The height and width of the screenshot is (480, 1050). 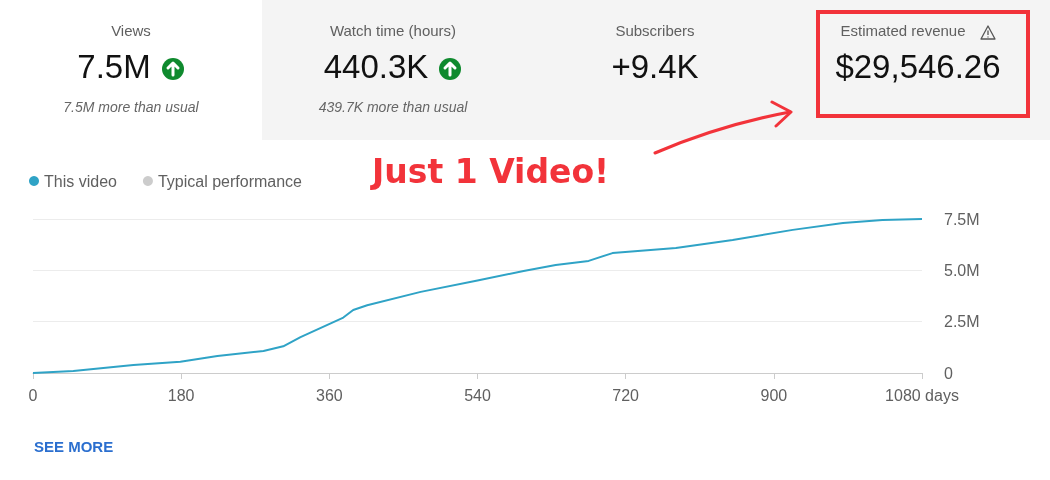 What do you see at coordinates (962, 270) in the screenshot?
I see `y-tick-label: 5.0M` at bounding box center [962, 270].